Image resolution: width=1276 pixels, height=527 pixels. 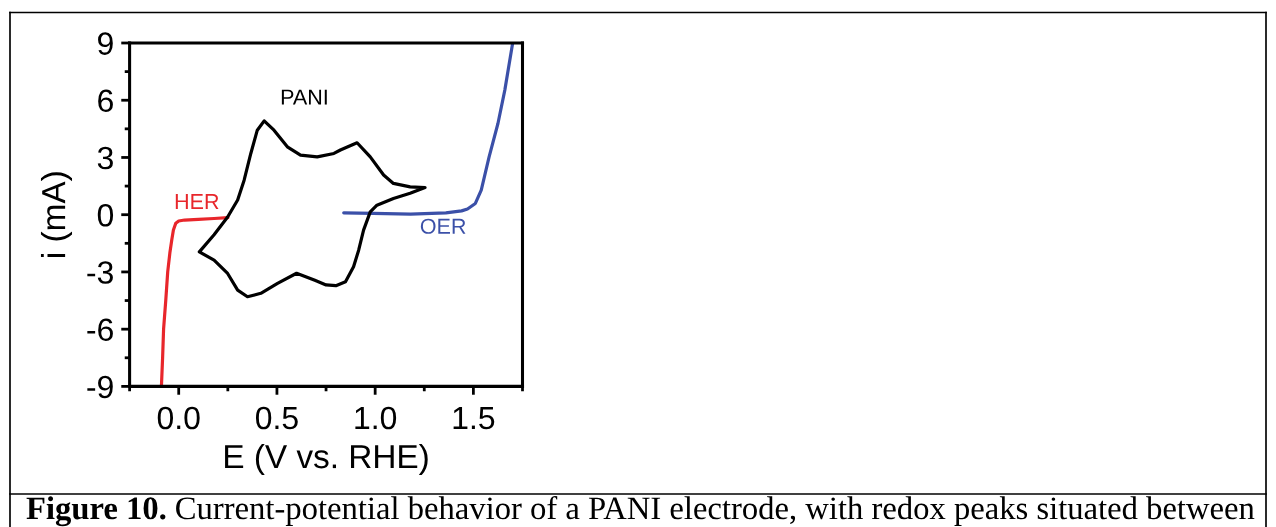 I want to click on y-tick-label: -3, so click(x=100, y=272).